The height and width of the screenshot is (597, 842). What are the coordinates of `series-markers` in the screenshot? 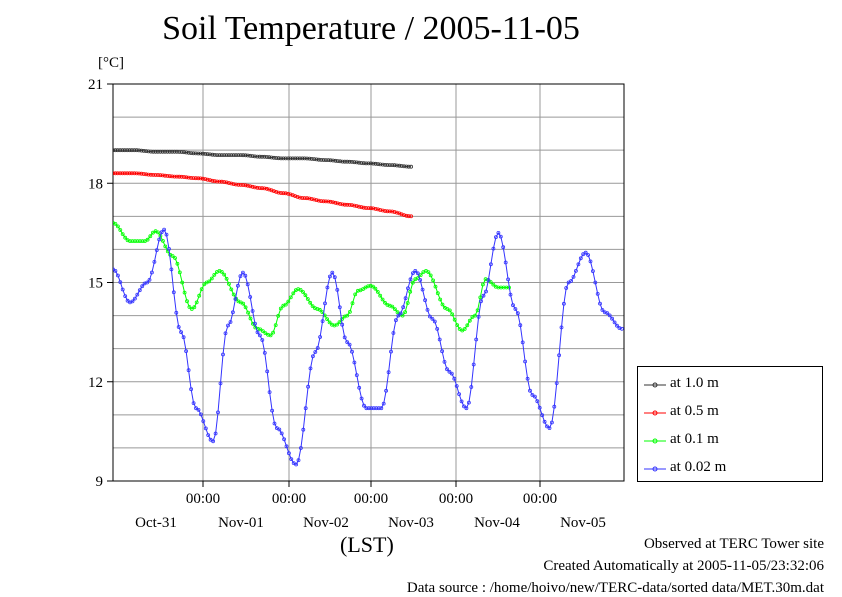 It's located at (312, 279).